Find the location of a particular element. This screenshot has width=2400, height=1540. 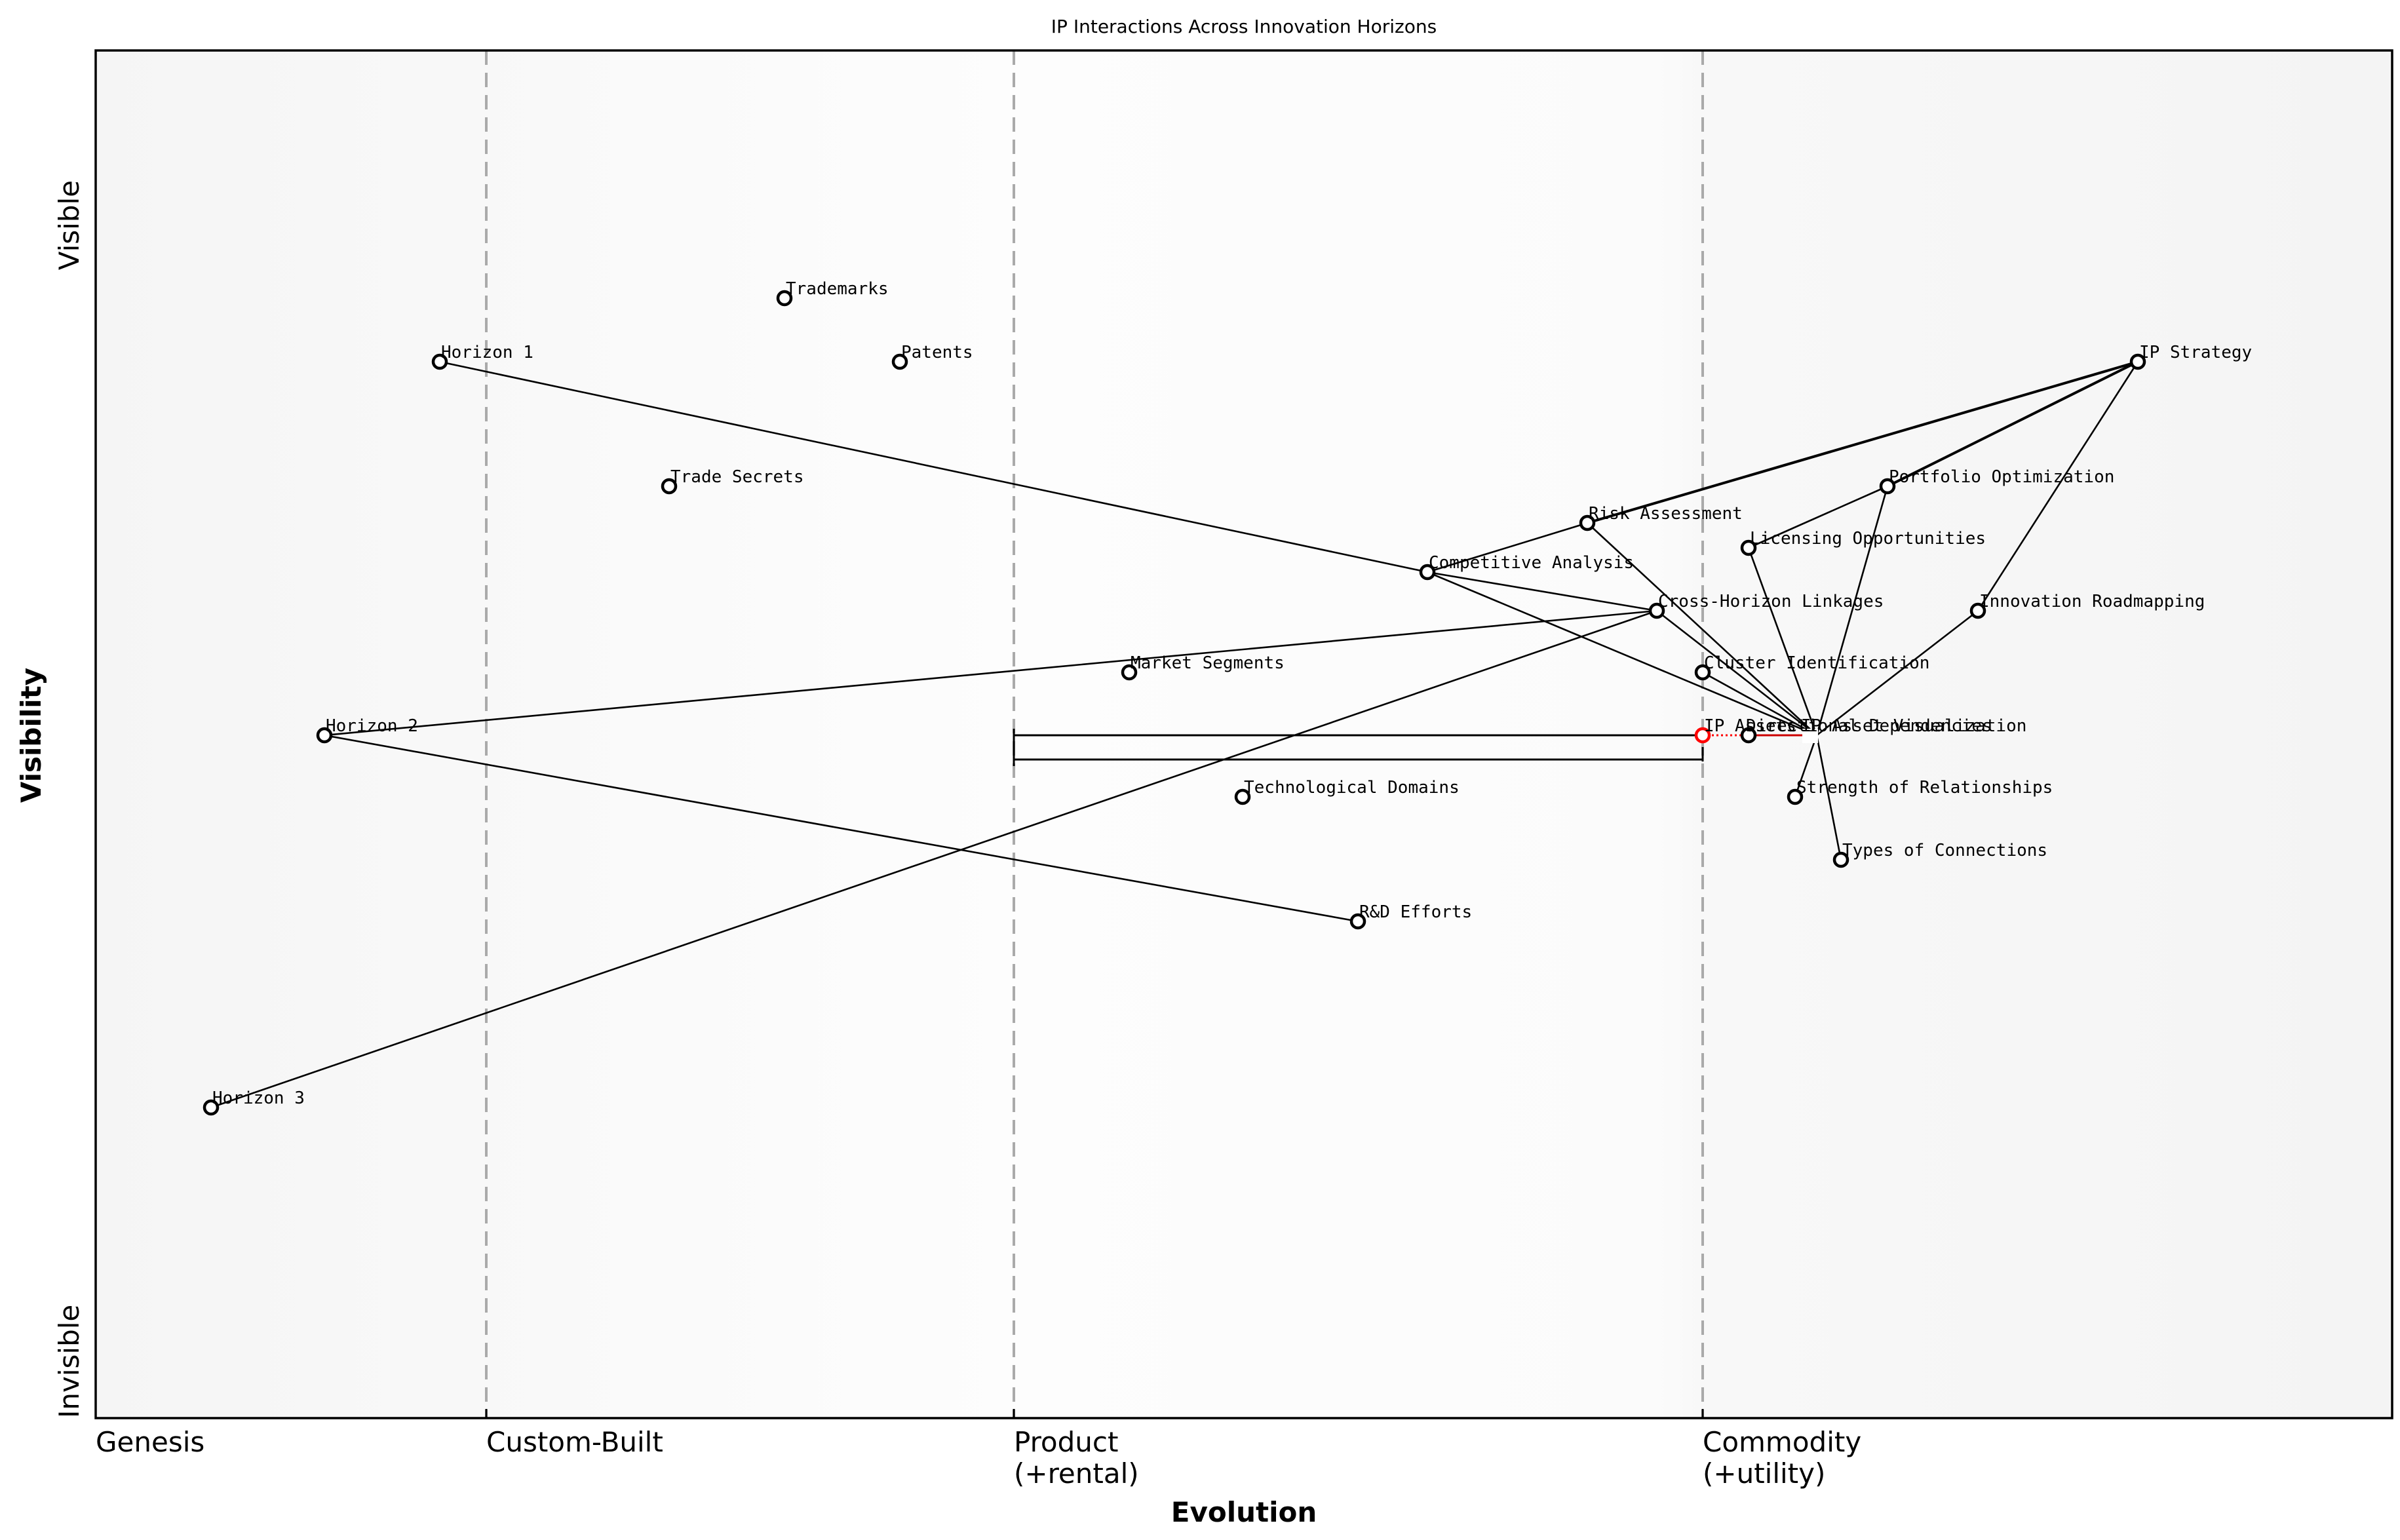

edge-risk-strategy is located at coordinates (1863, 442).